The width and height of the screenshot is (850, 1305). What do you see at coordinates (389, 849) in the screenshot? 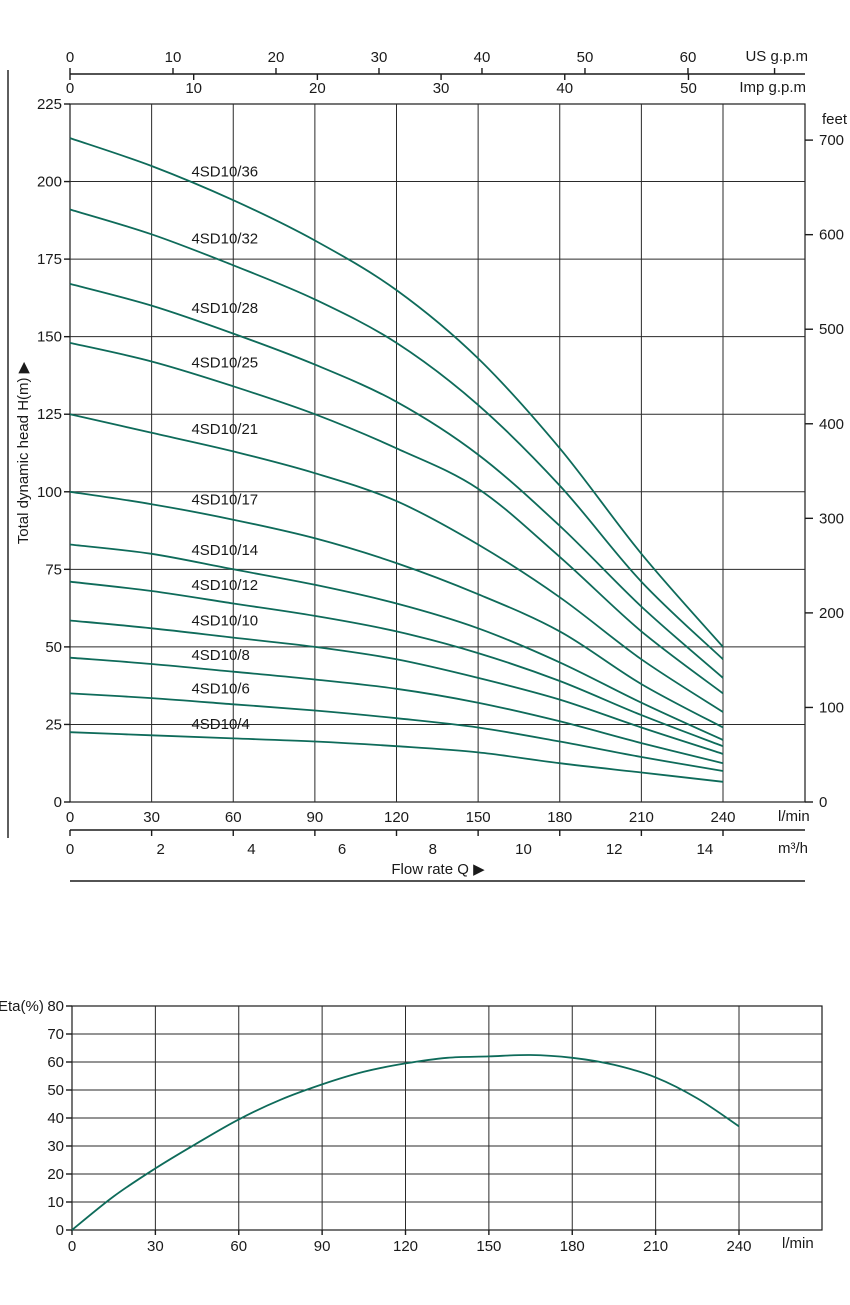
I see `m3h-ticks: 0 2 4 6 8 10 12 14` at bounding box center [389, 849].